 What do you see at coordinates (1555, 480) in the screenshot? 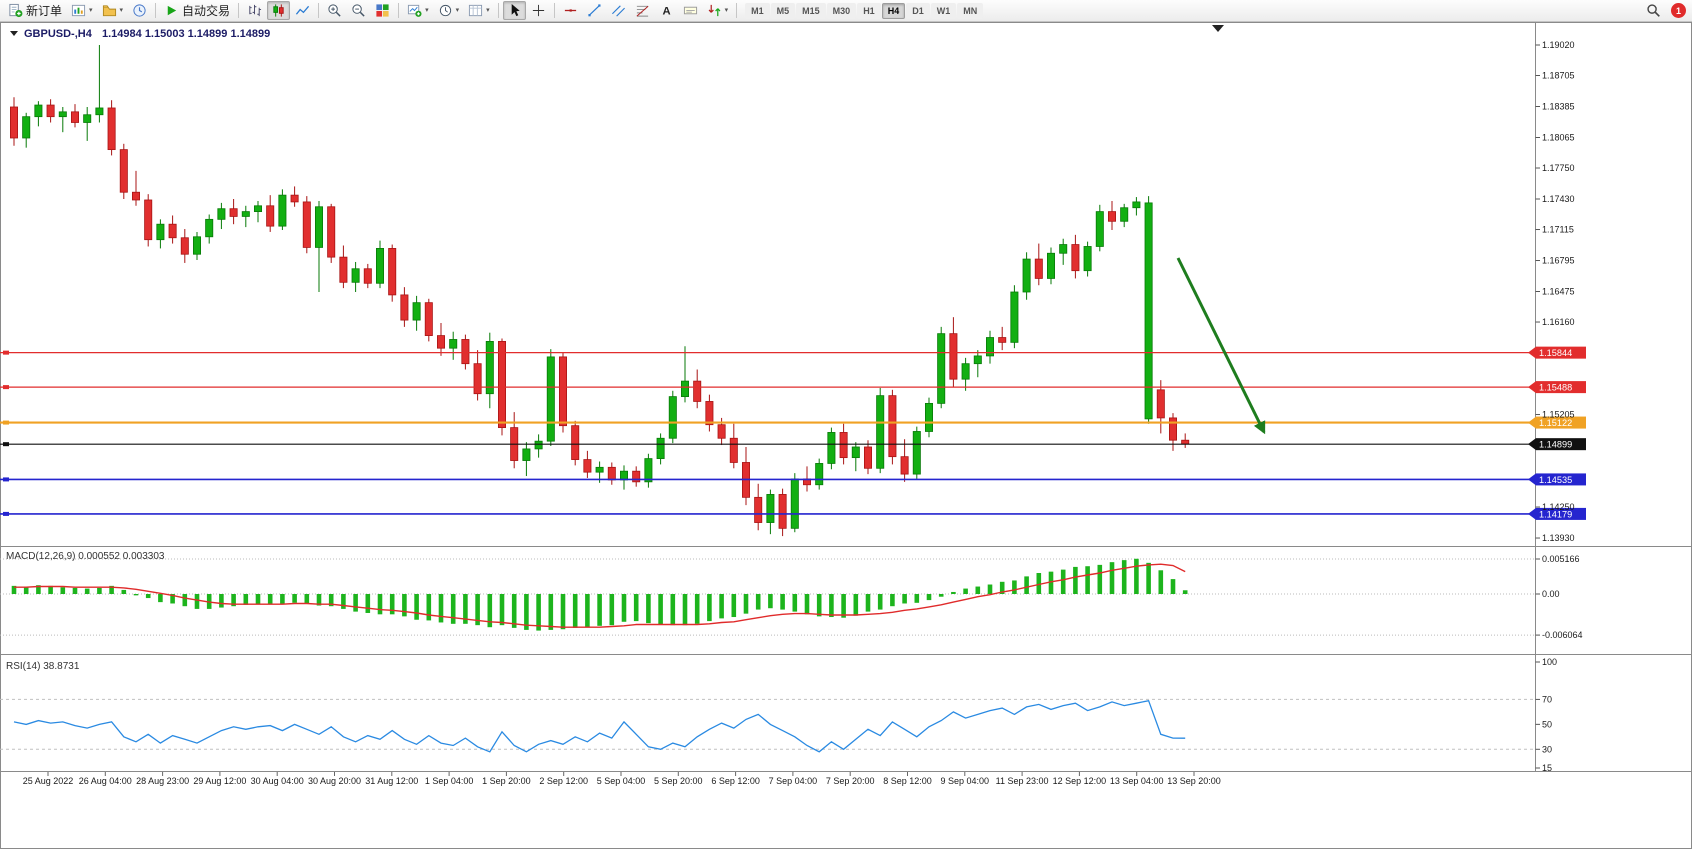
I see `hline-price-label: 1.14535` at bounding box center [1555, 480].